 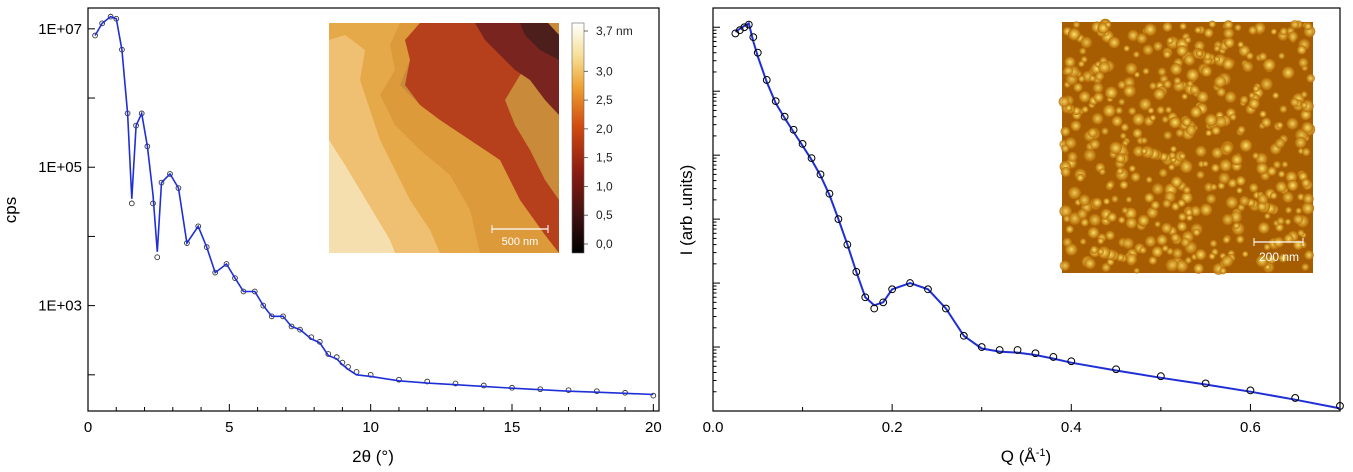 I want to click on colorbar-tick-label: 2,0, so click(x=604, y=129).